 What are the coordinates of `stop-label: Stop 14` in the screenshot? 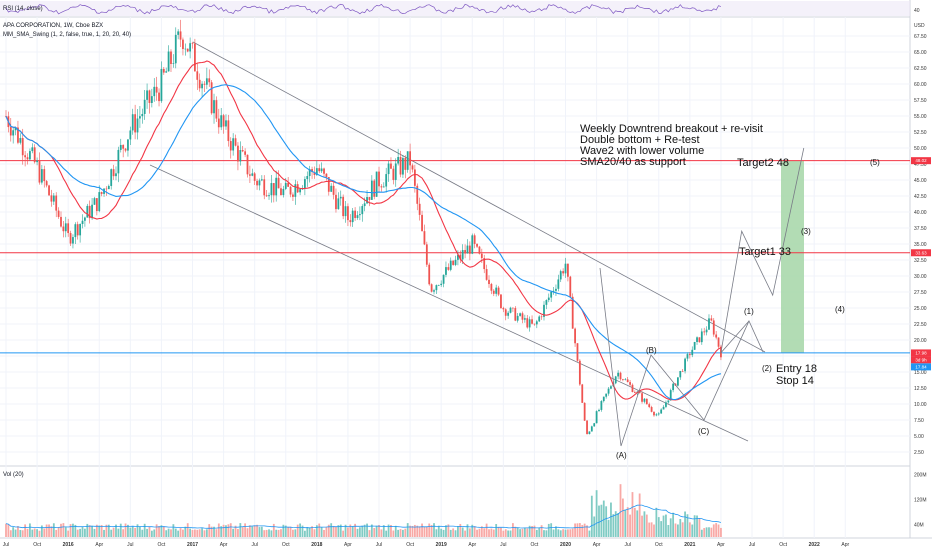 It's located at (795, 381).